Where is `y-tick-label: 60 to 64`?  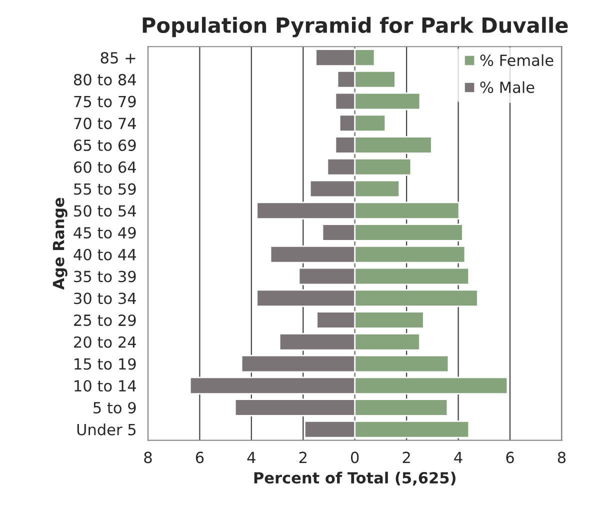
y-tick-label: 60 to 64 is located at coordinates (105, 167).